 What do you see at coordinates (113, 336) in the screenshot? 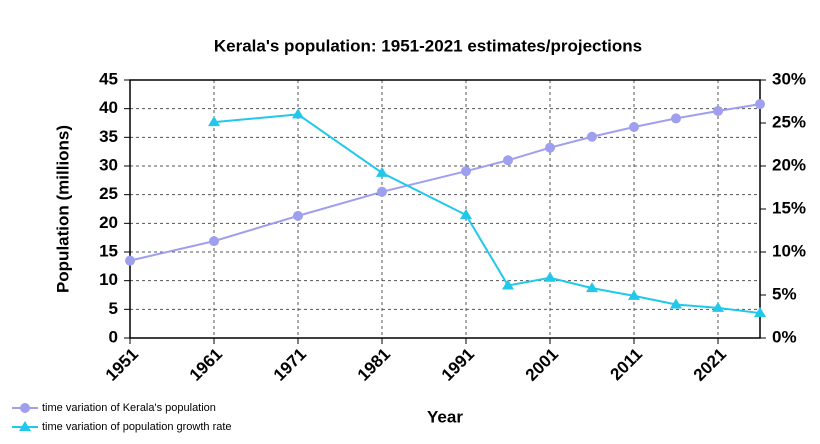
I see `y-tick-label: 0` at bounding box center [113, 336].